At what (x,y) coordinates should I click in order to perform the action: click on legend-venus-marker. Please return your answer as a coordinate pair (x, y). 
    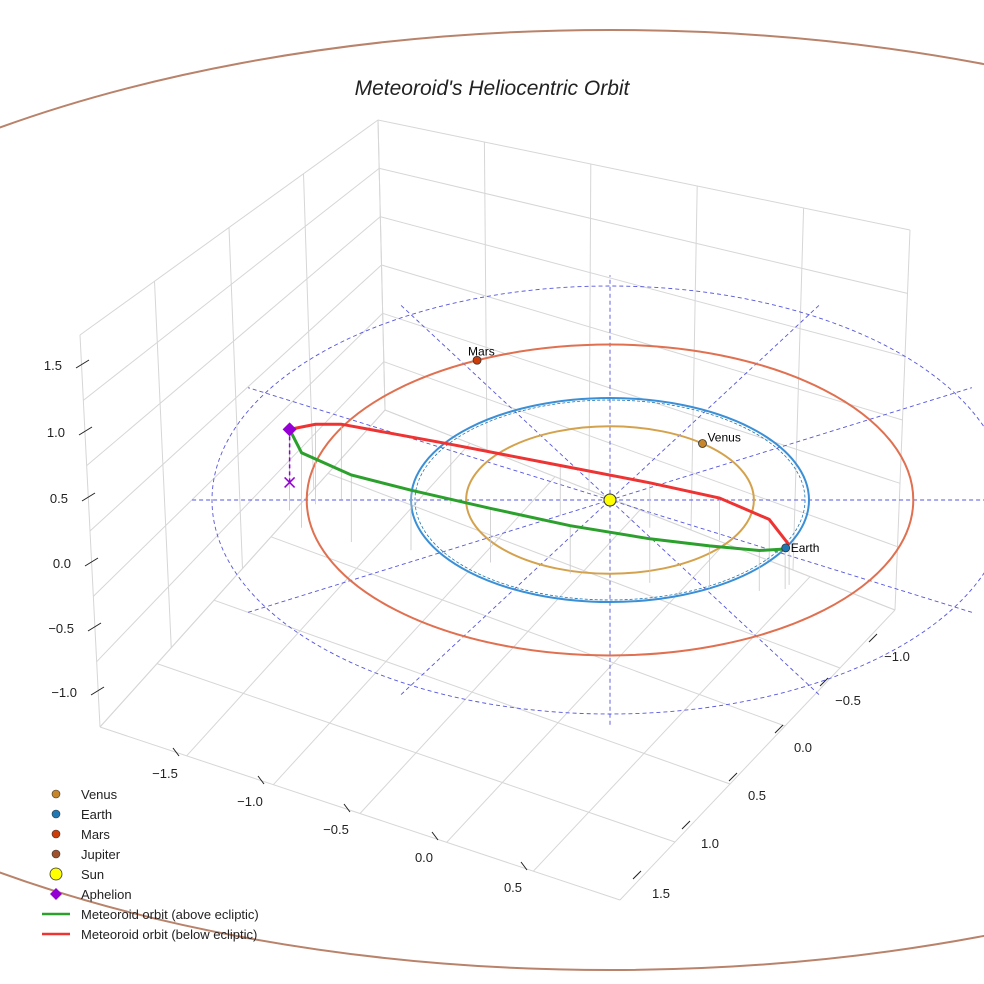
    Looking at the image, I should click on (56, 794).